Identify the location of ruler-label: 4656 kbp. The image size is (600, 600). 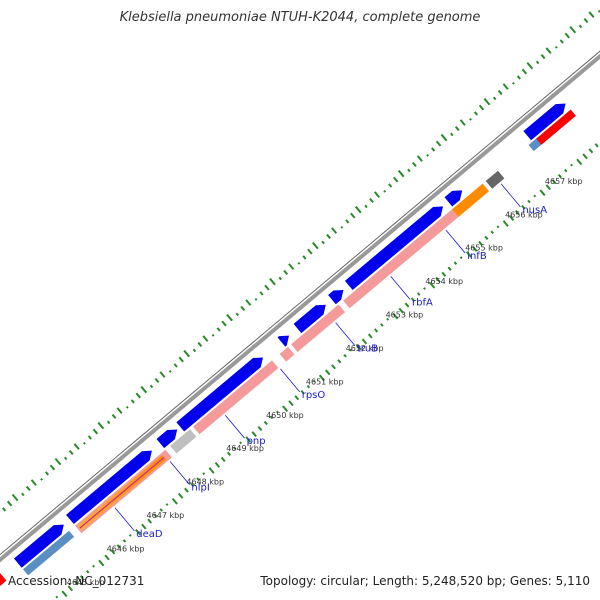
(524, 214).